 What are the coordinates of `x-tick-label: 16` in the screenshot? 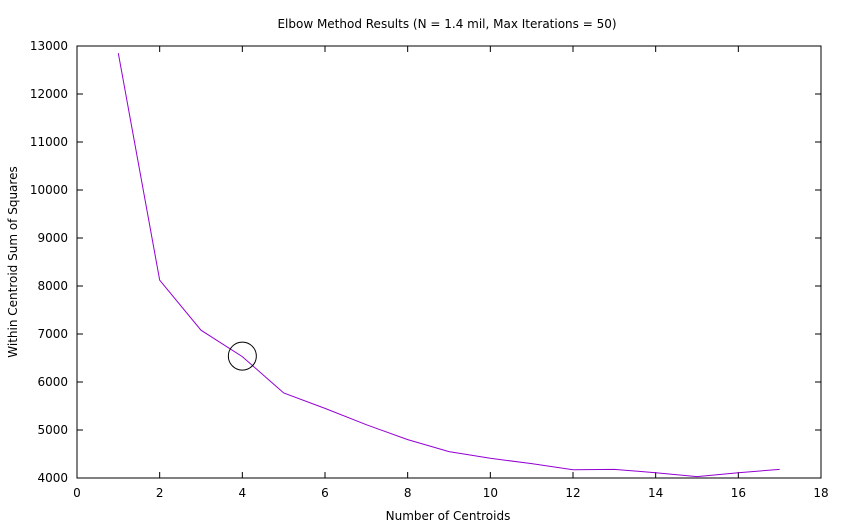 It's located at (738, 493).